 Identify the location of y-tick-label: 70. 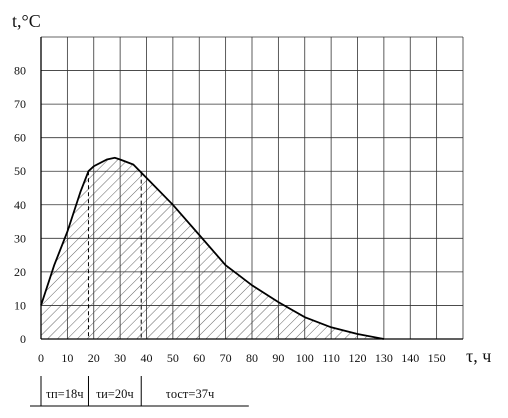
(20, 104).